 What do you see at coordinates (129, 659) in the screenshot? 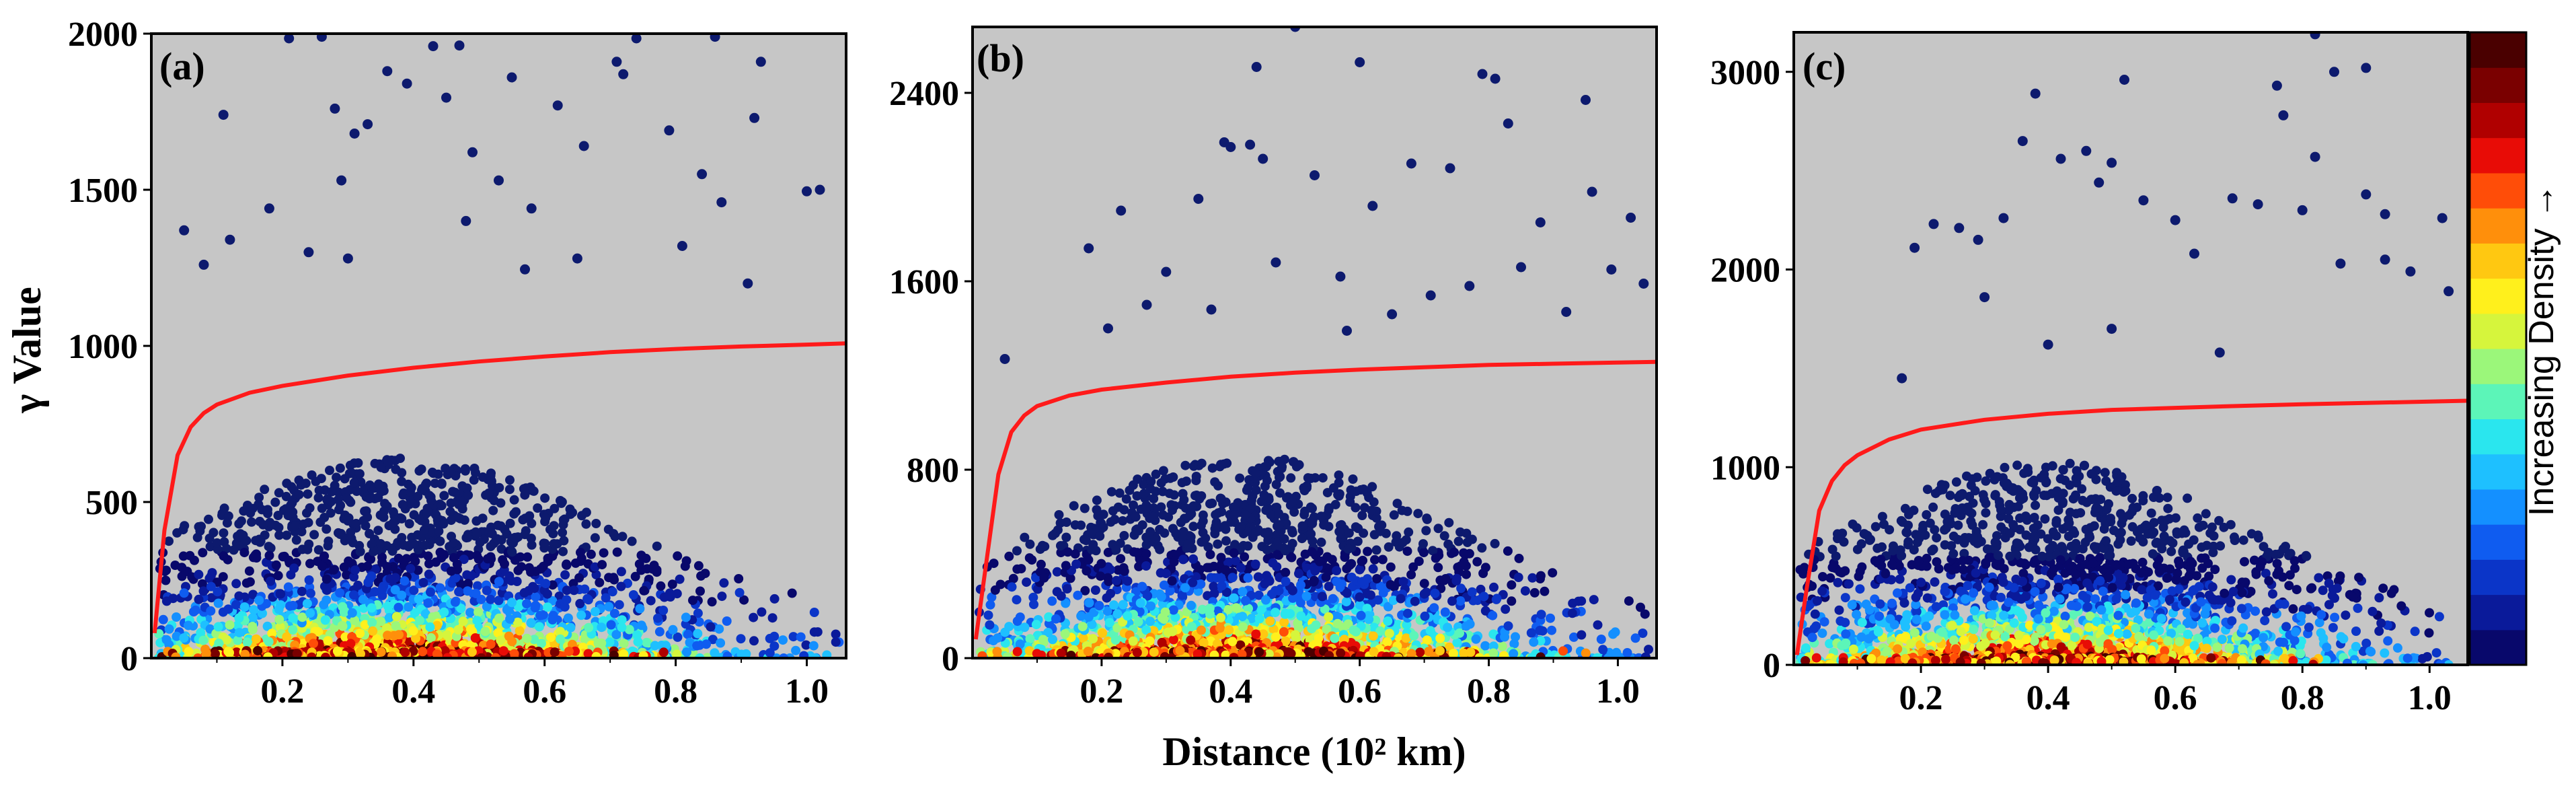
I see `y-tick-label: 0` at bounding box center [129, 659].